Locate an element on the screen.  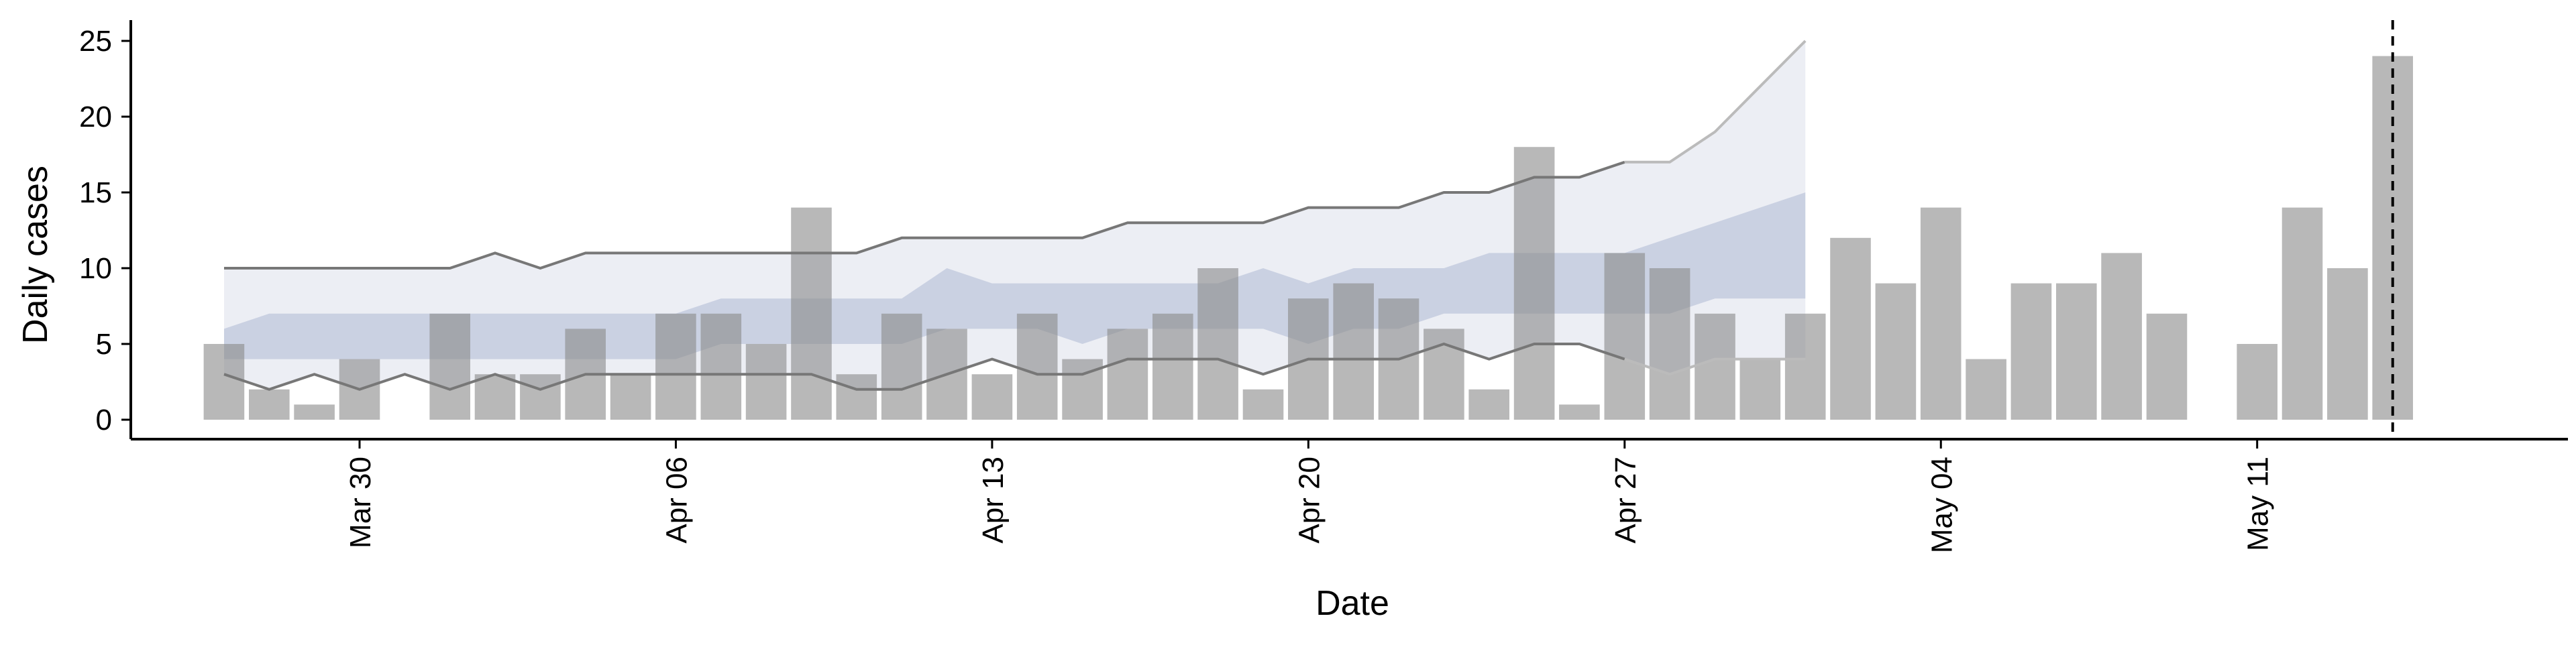
y-tick-label: 25 is located at coordinates (95, 41).